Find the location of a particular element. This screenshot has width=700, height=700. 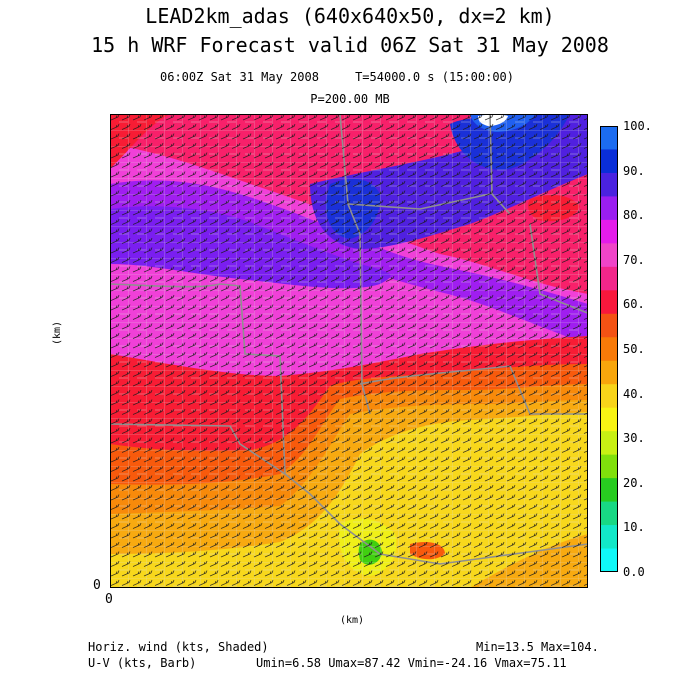

shaded-field-stats: Min=13.5 Max=104. is located at coordinates (537, 647).